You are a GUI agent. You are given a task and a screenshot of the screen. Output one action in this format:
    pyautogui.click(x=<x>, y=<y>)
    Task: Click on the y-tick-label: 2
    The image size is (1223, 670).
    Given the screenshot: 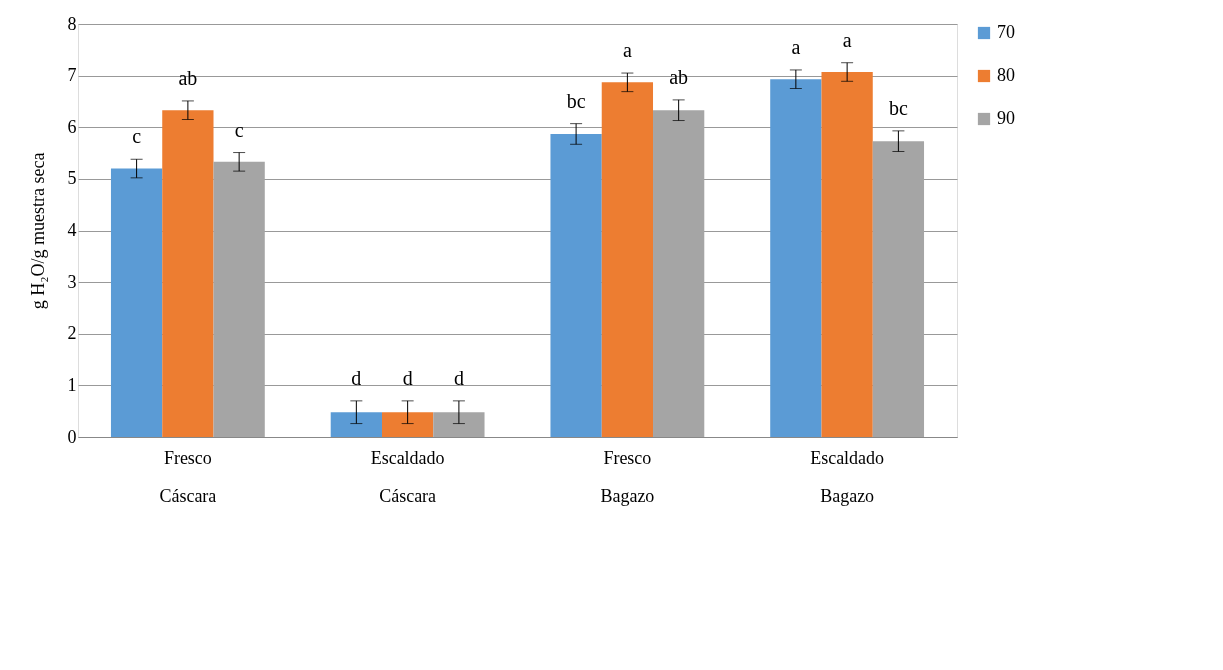 What is the action you would take?
    pyautogui.click(x=72, y=333)
    